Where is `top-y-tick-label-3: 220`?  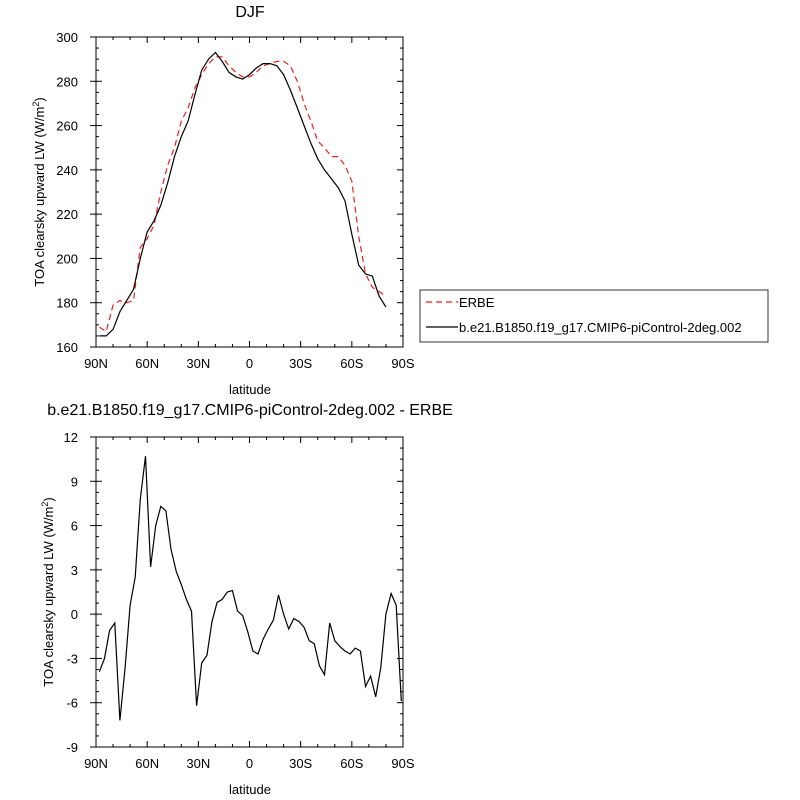
top-y-tick-label-3: 220 is located at coordinates (67, 214).